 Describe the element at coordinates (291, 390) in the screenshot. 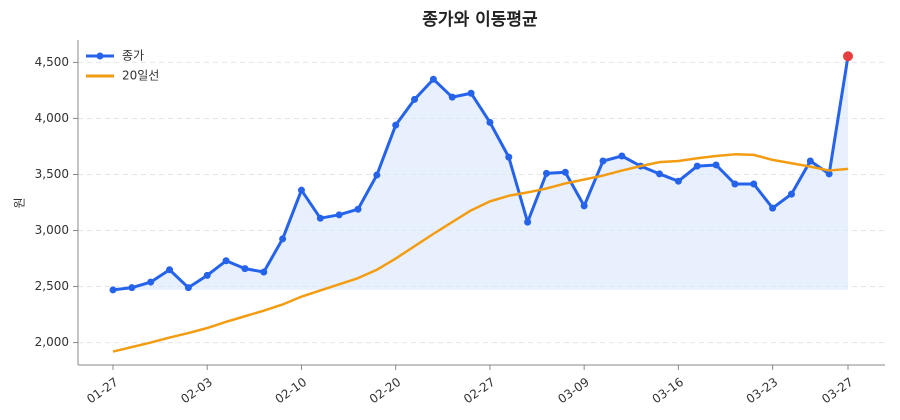

I see `x-tick-label: 02-10` at that location.